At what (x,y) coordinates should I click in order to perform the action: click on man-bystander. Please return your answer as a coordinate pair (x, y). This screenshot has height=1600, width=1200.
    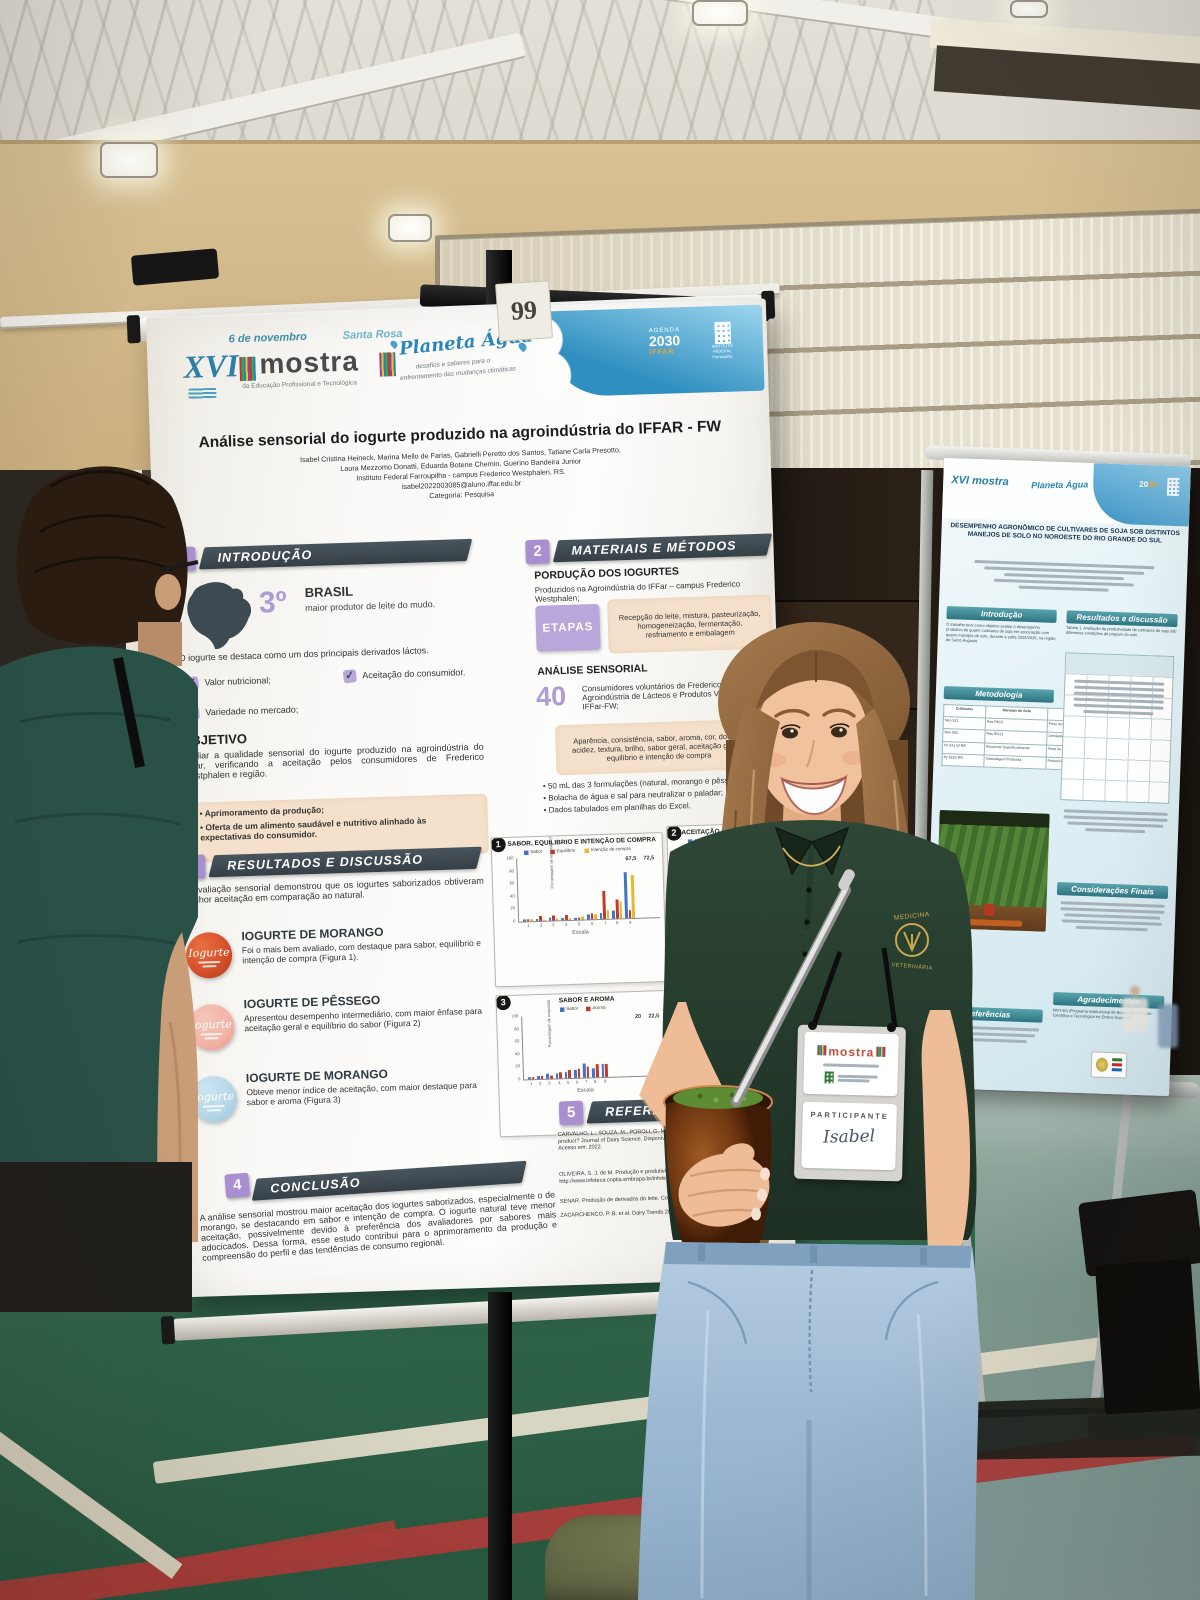
    Looking at the image, I should click on (99, 889).